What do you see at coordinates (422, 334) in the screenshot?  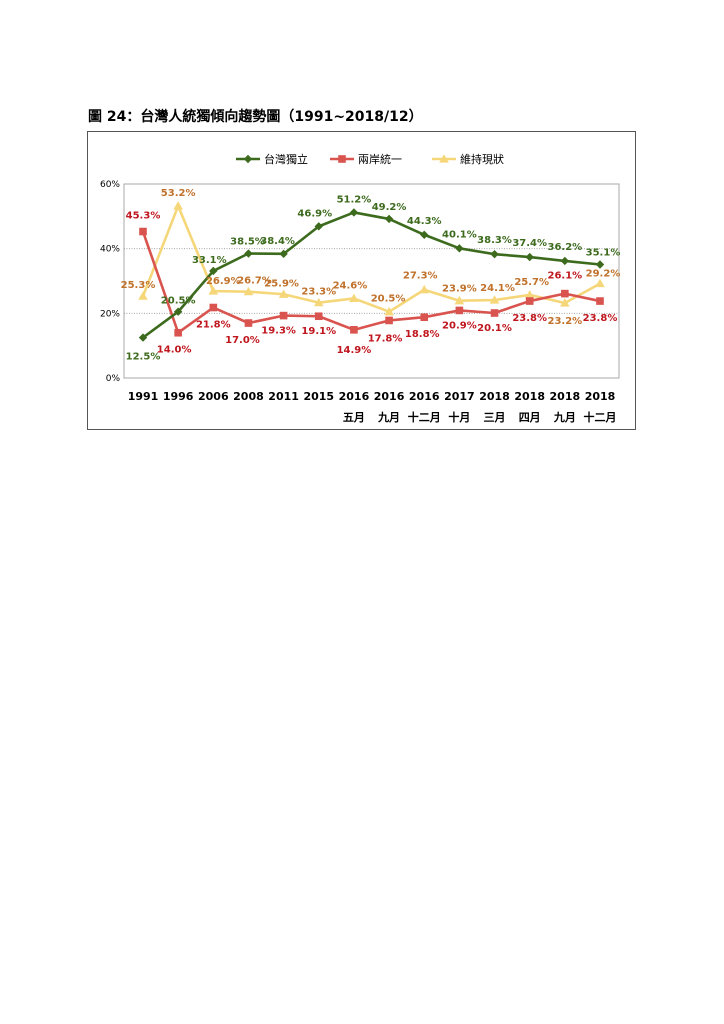 I see `data-label-unification: 18.8%` at bounding box center [422, 334].